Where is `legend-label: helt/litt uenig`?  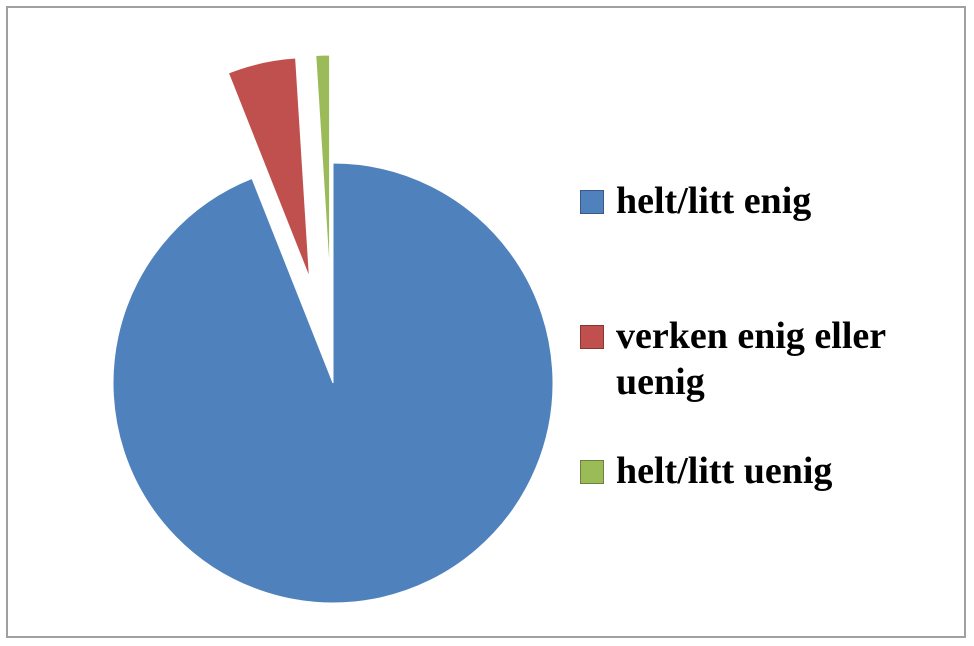 legend-label: helt/litt uenig is located at coordinates (724, 471).